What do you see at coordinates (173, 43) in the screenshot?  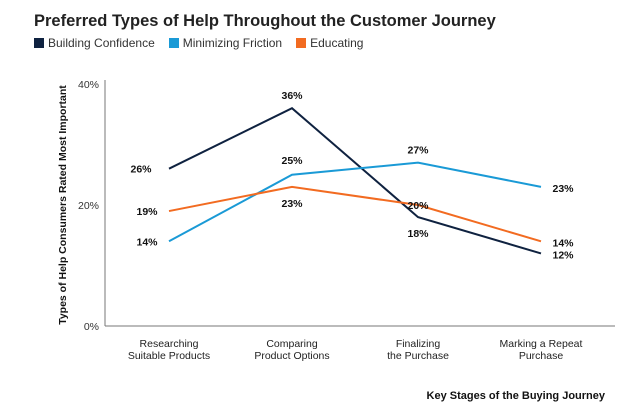 I see `legend-swatch-minimizing-friction` at bounding box center [173, 43].